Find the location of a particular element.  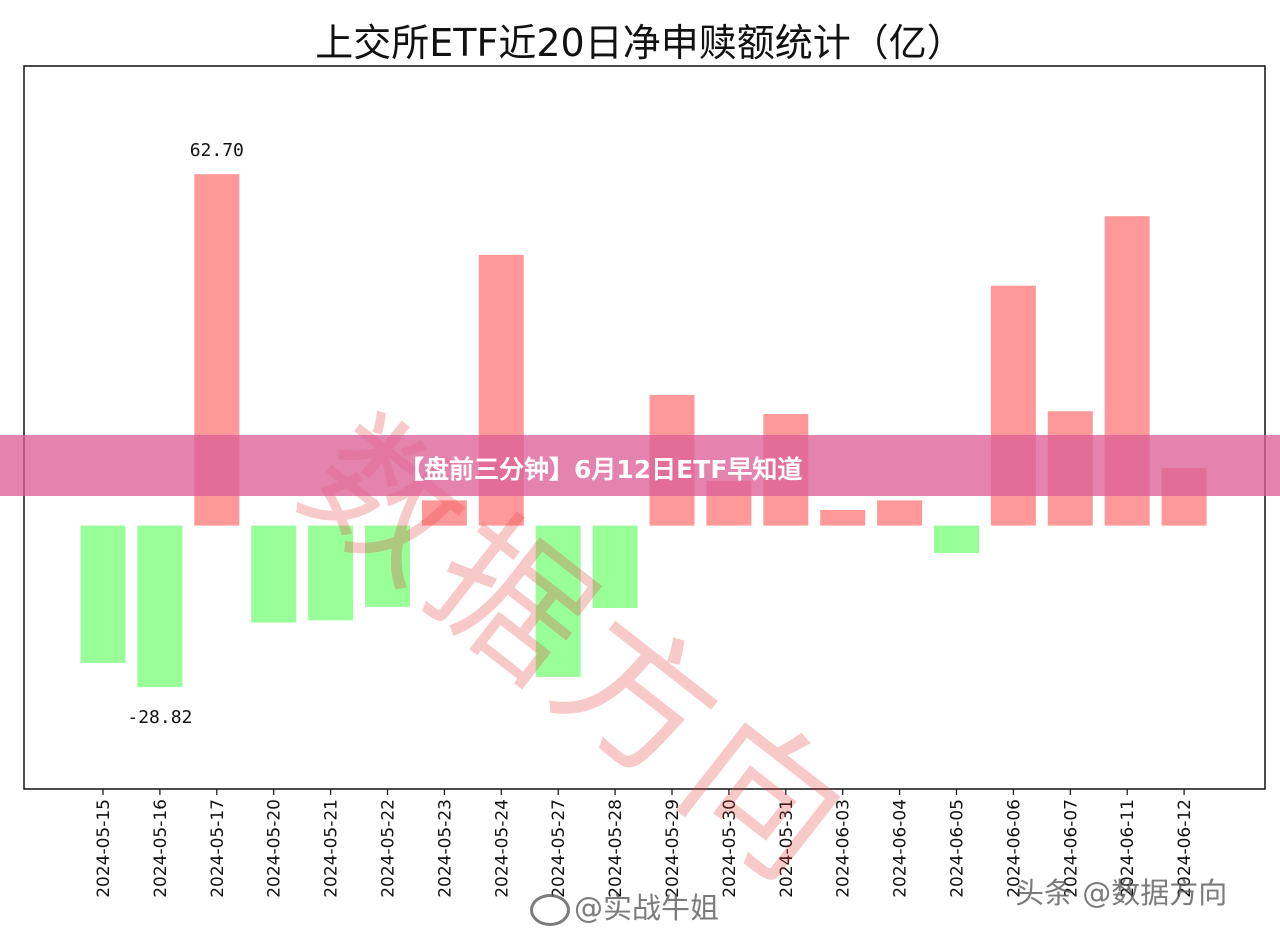

x-tick-label: 2024-06-11 is located at coordinates (1128, 848).